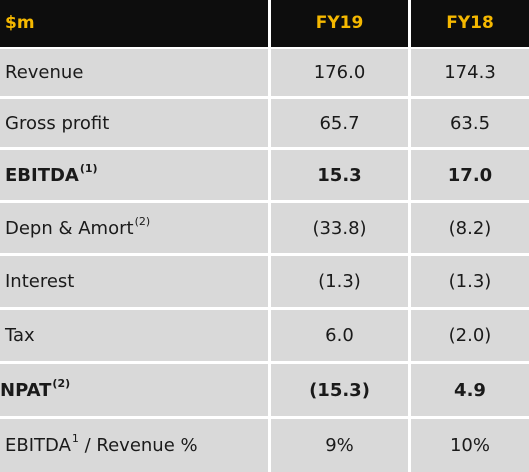  I want to click on table-row-npat: NPAT (2) (15.3) 4.9, so click(264, 390).